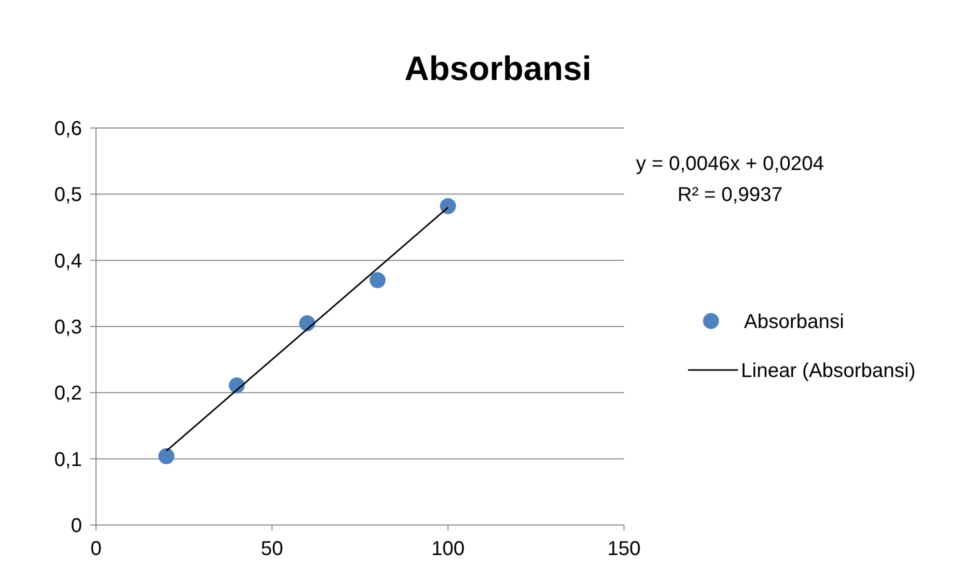  What do you see at coordinates (794, 322) in the screenshot?
I see `legend-label: Absorbansi` at bounding box center [794, 322].